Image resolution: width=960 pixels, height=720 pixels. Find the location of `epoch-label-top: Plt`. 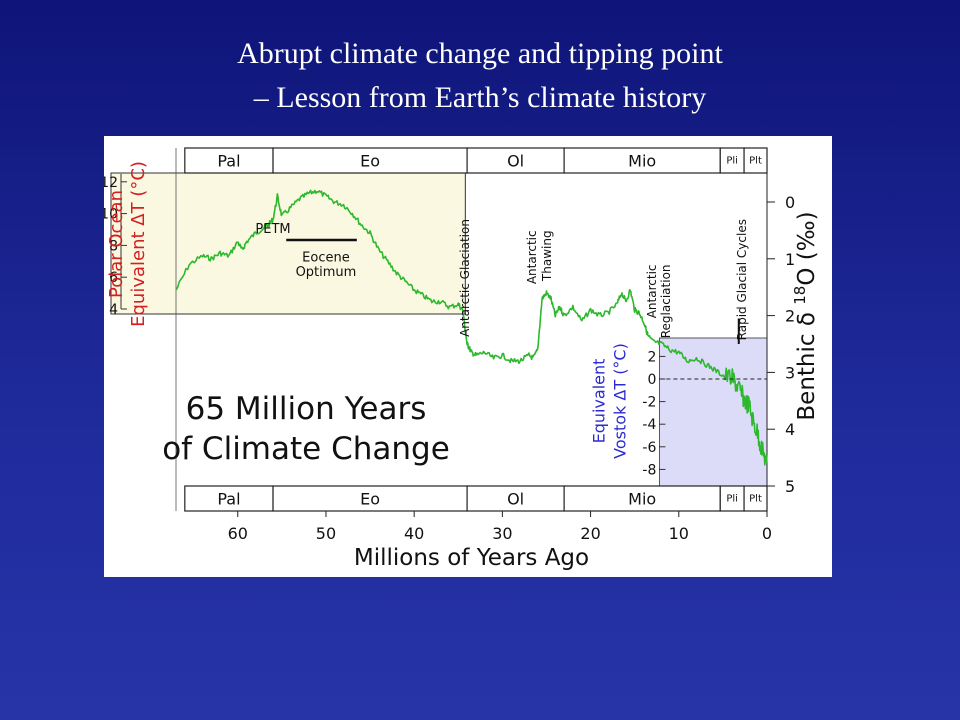

epoch-label-top: Plt is located at coordinates (755, 161).